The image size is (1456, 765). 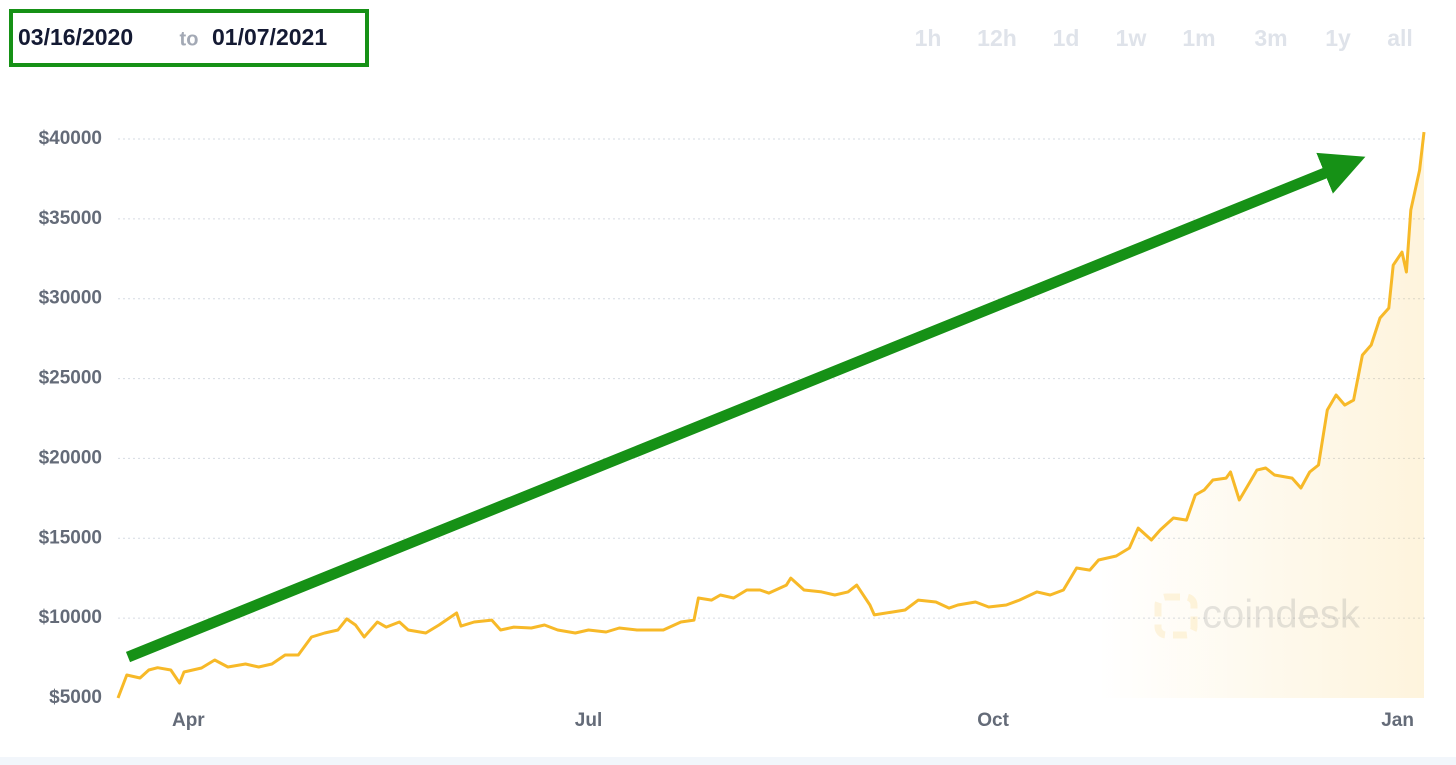 What do you see at coordinates (1066, 38) in the screenshot?
I see `time-button: 1d` at bounding box center [1066, 38].